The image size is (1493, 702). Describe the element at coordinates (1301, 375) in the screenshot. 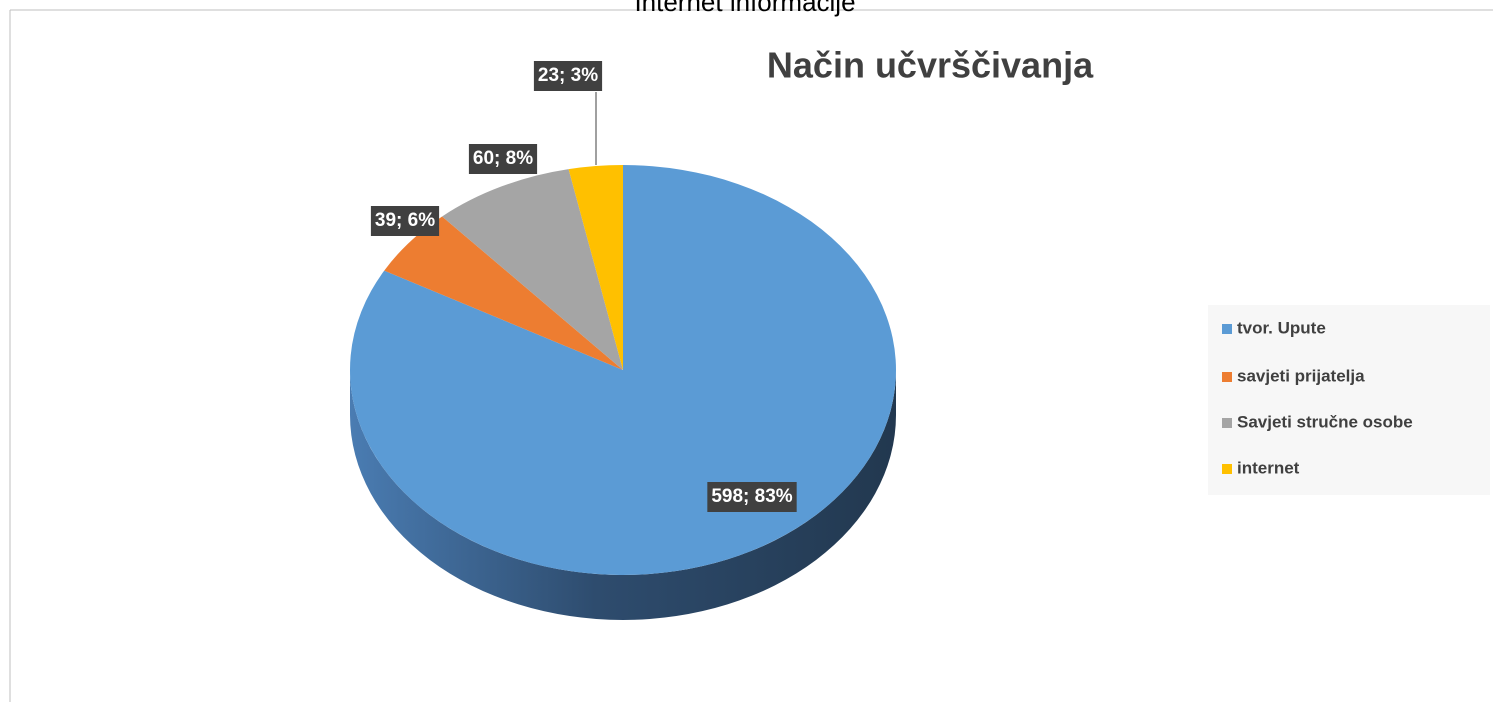

I see `legend-label: savjeti prijatelja` at that location.